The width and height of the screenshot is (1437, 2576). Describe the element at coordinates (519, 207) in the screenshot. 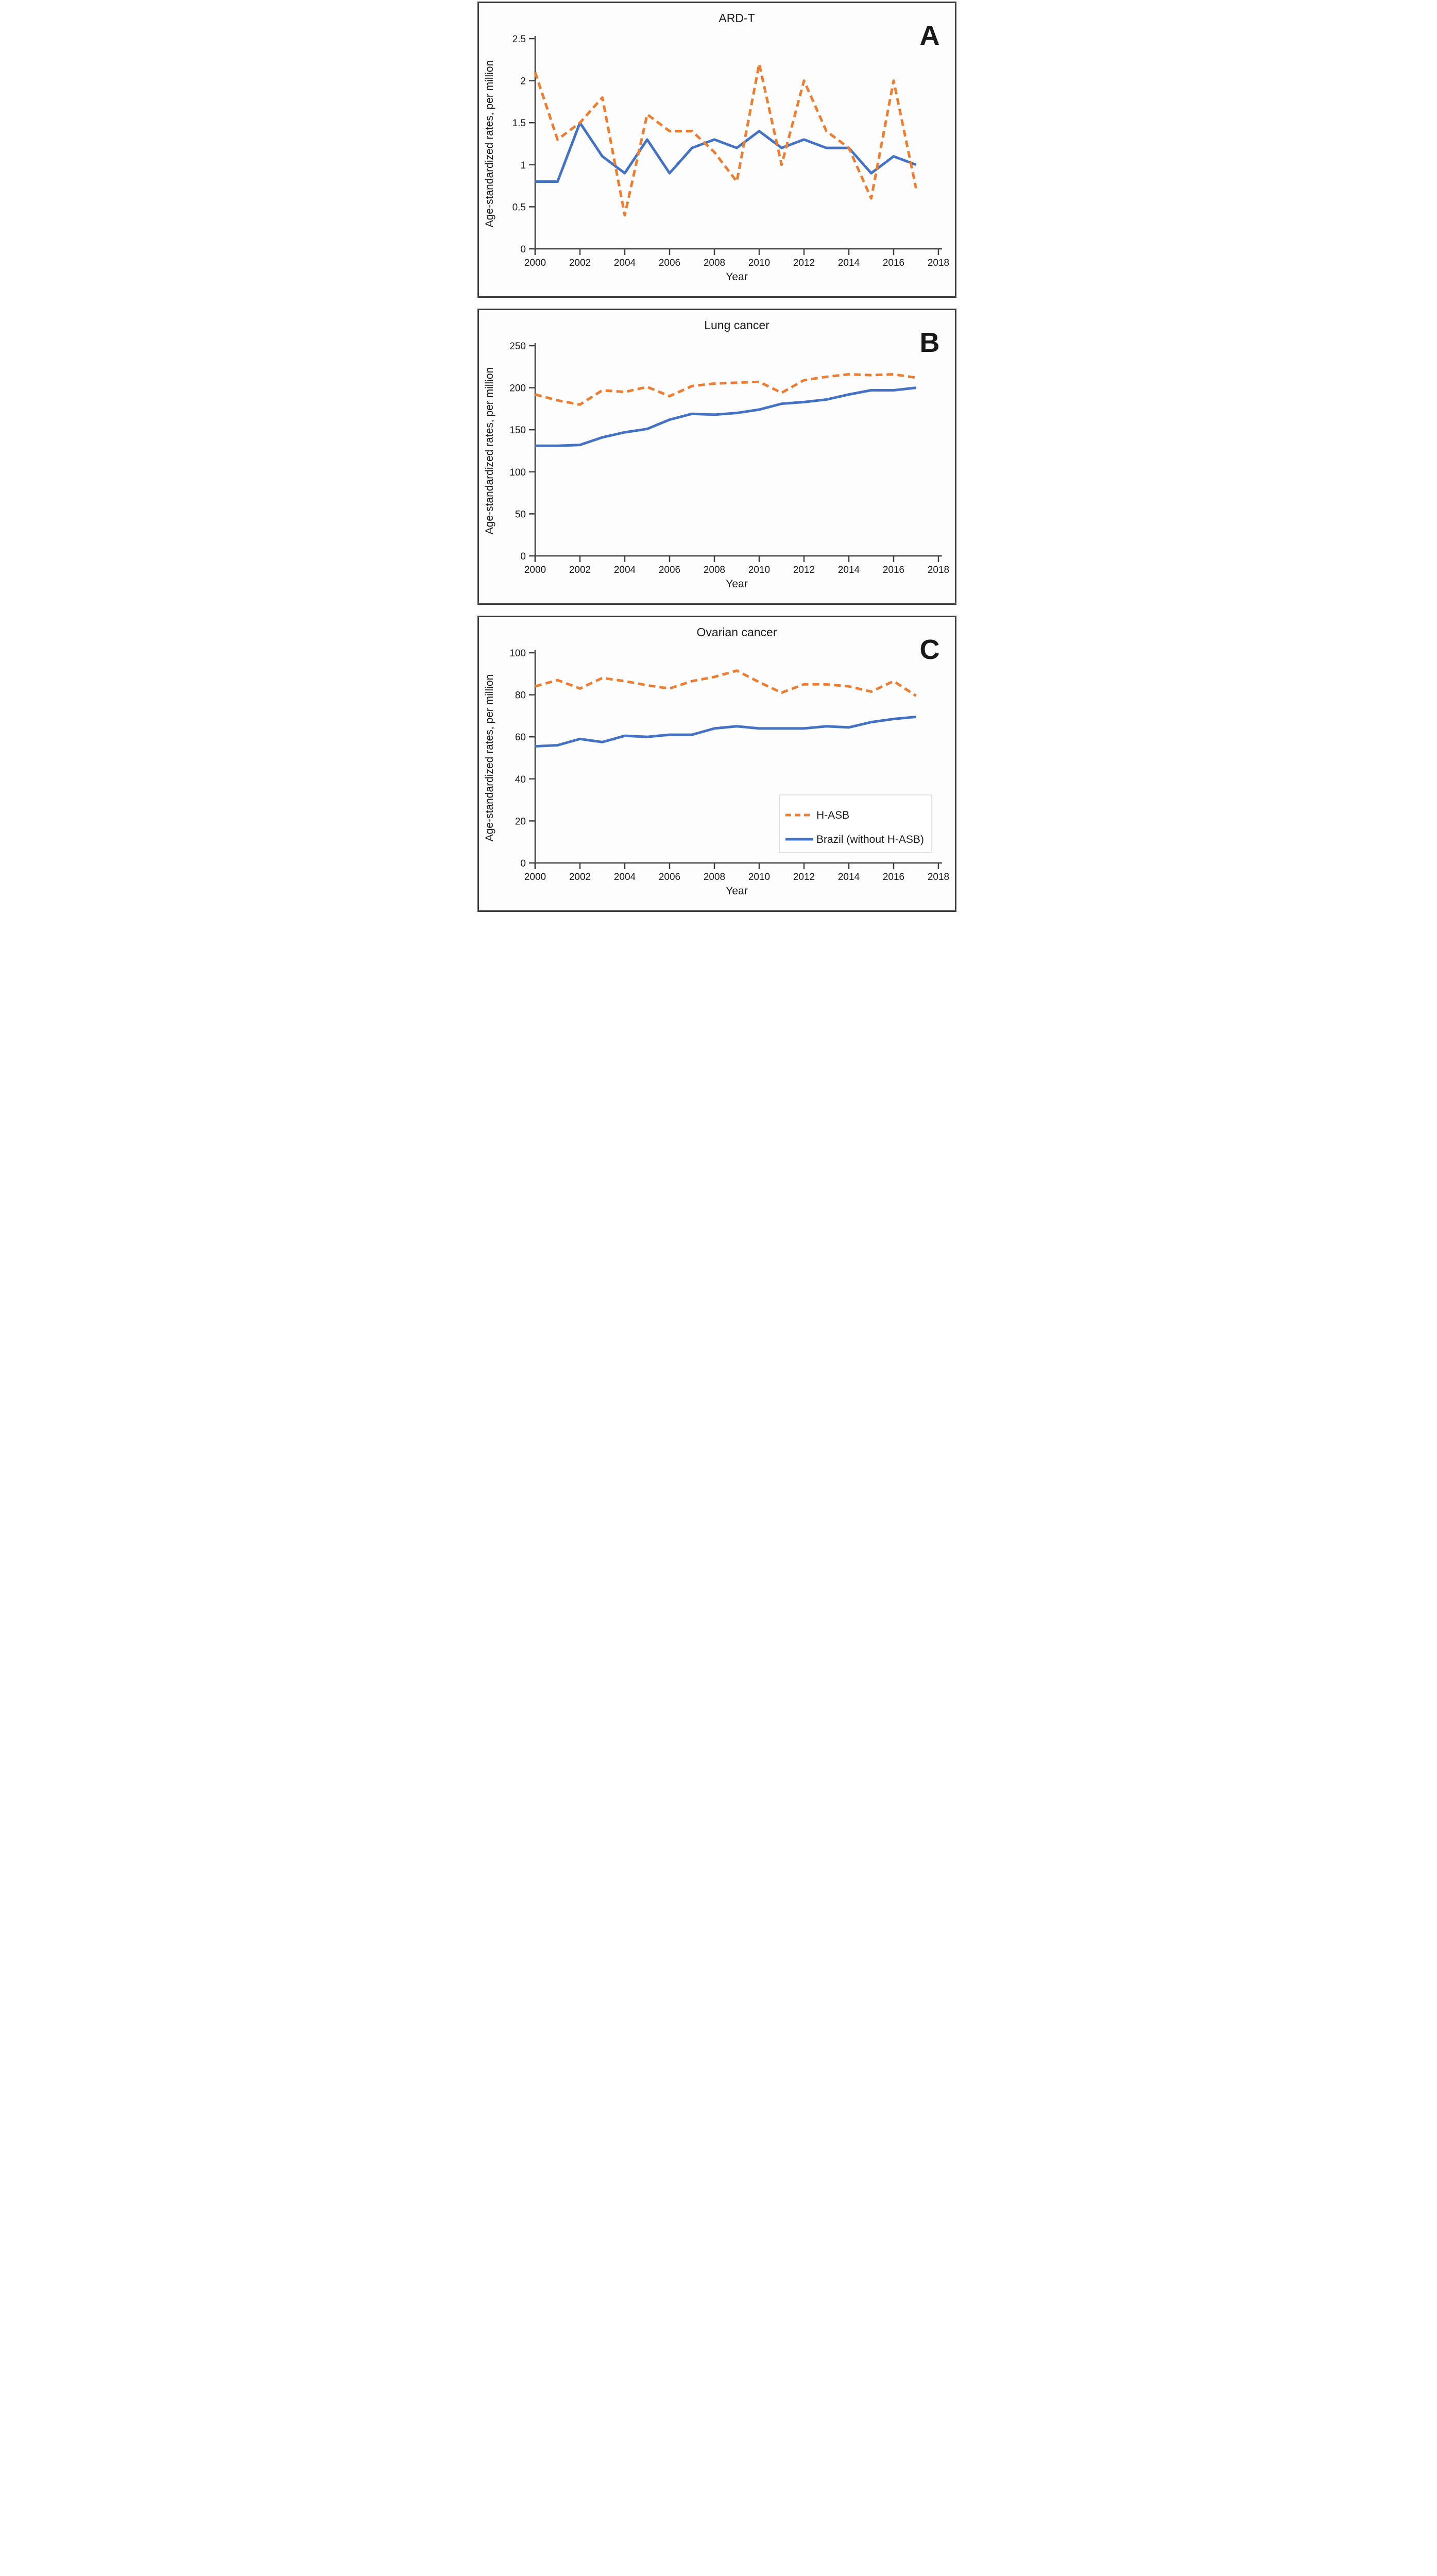

I see `y-tick-label: 0.5` at that location.